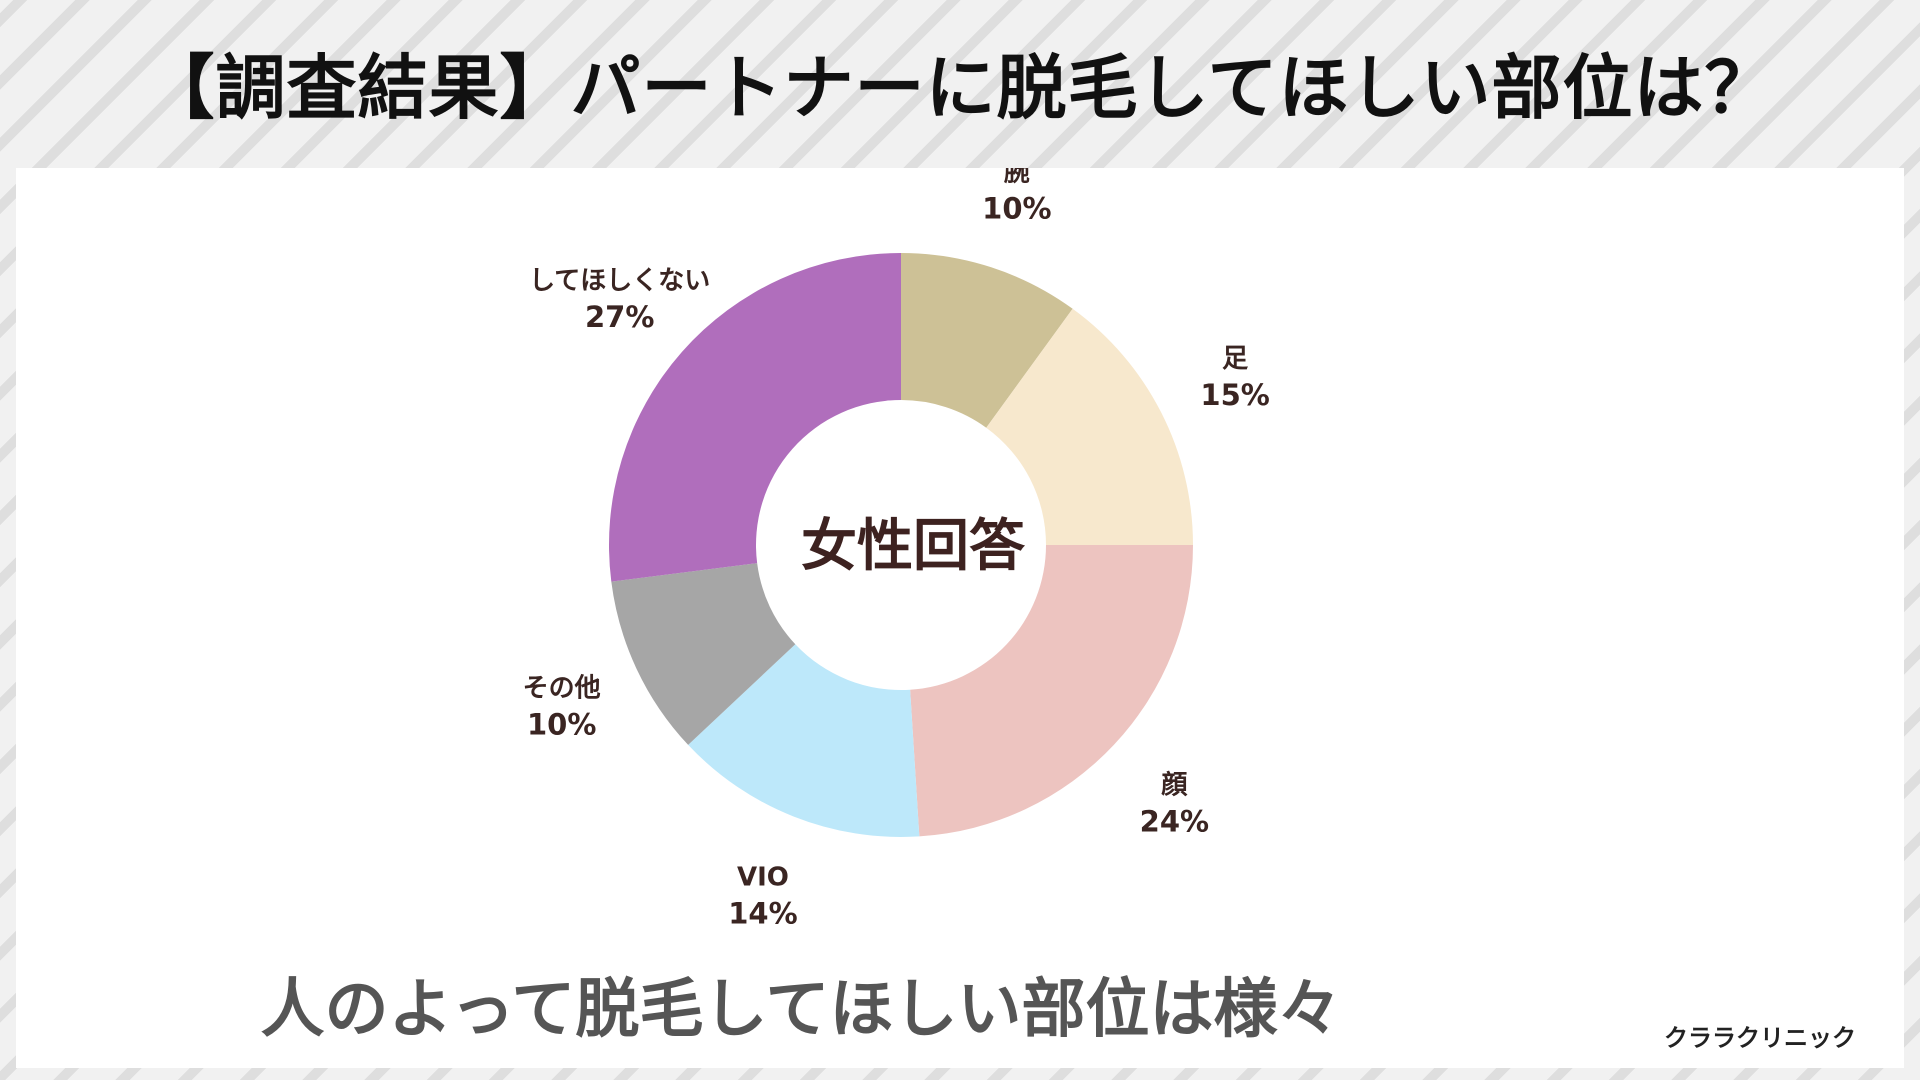 The image size is (1920, 1080). What do you see at coordinates (762, 914) in the screenshot?
I see `slice-value-vio: 14%` at bounding box center [762, 914].